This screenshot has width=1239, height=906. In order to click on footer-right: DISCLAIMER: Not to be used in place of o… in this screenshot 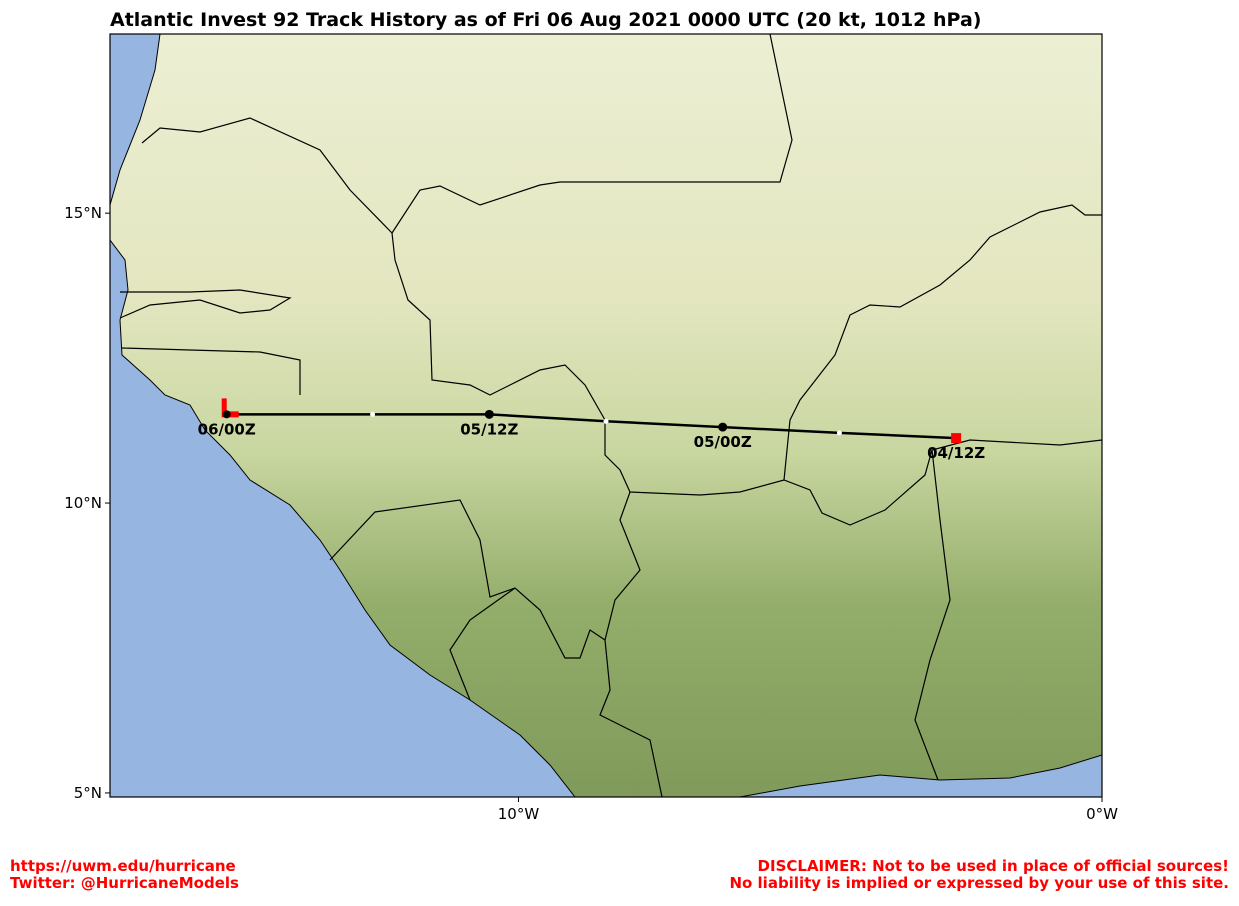, I will do `click(993, 866)`.